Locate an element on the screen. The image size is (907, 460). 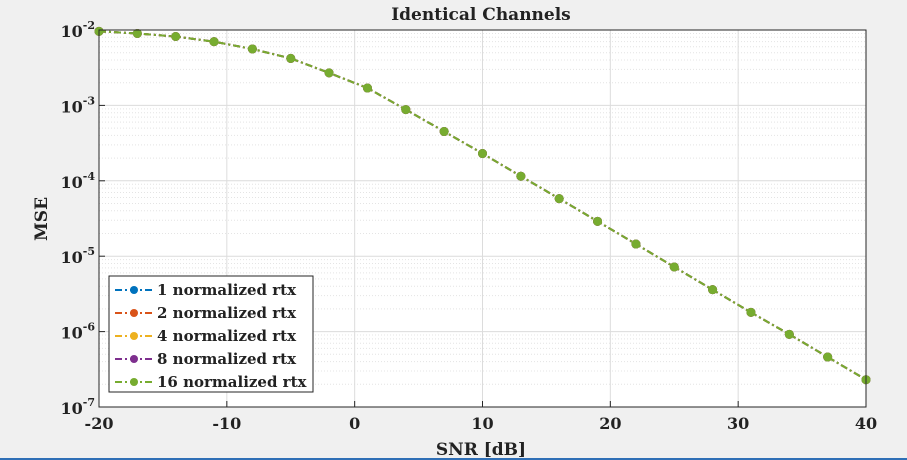
x-axis-label: SNR [dB] is located at coordinates (481, 450).